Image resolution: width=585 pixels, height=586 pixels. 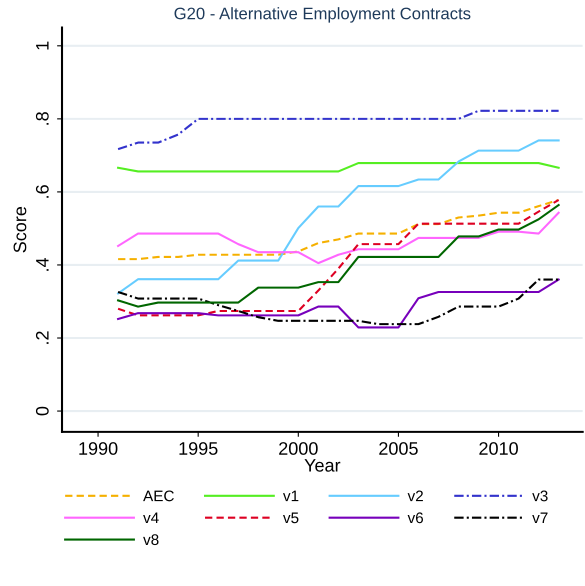 I want to click on y-tick-label: .6, so click(x=42, y=191).